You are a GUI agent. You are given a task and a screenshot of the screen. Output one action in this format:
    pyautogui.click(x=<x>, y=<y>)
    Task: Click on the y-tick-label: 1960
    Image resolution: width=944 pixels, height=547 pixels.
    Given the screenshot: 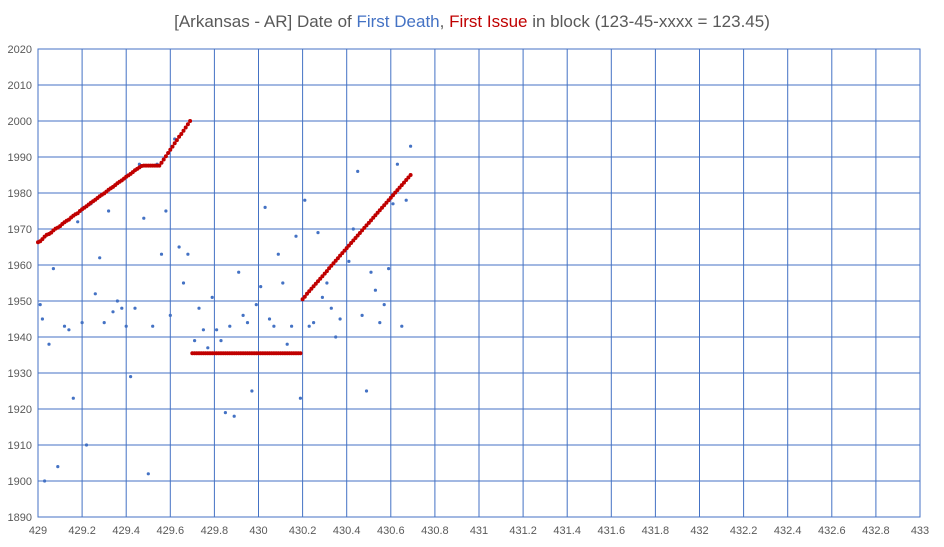 What is the action you would take?
    pyautogui.click(x=20, y=266)
    